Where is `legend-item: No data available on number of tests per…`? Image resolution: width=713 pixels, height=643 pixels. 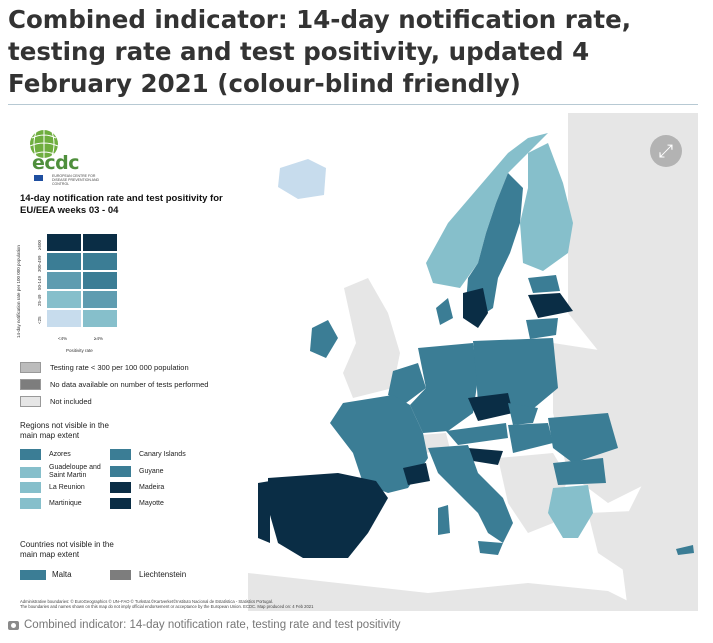 legend-item: No data available on number of tests per… is located at coordinates (114, 384).